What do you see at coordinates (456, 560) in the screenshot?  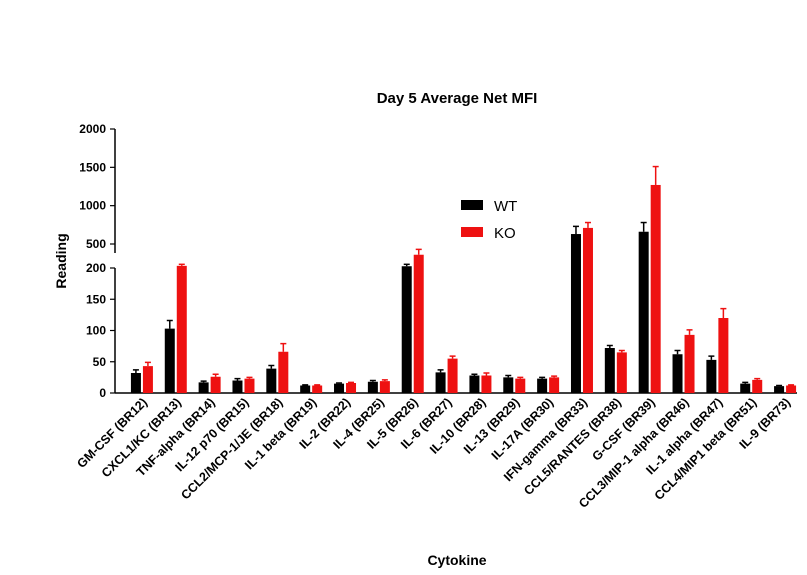 I see `x-axis-title: Cytokine` at bounding box center [456, 560].